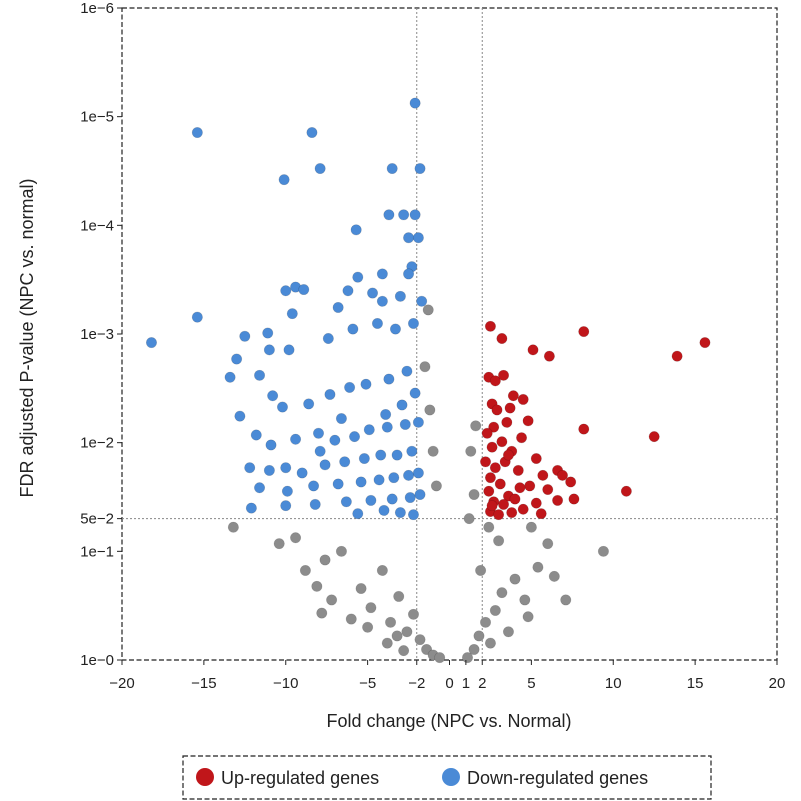  Describe the element at coordinates (557, 778) in the screenshot. I see `legend-label-down: Down-regulated genes` at that location.